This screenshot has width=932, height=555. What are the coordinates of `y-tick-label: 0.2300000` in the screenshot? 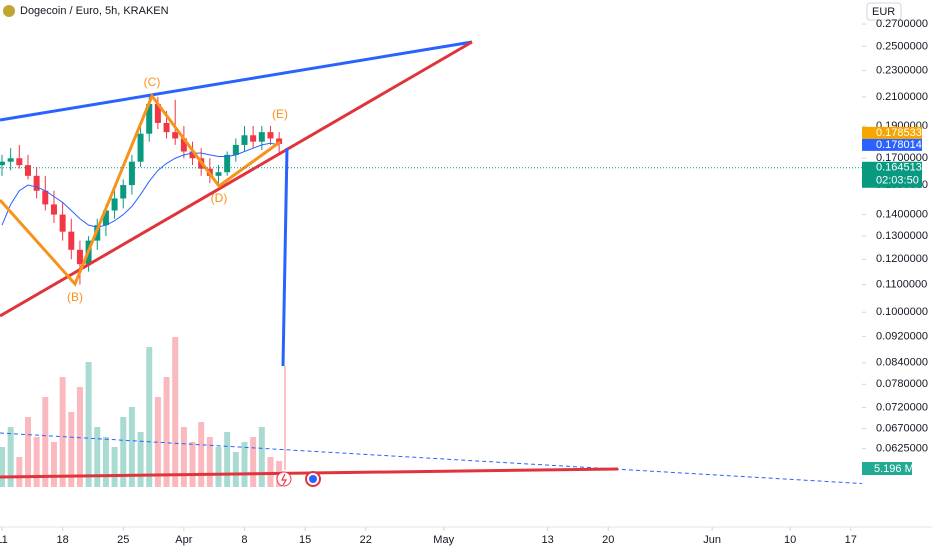 It's located at (902, 70).